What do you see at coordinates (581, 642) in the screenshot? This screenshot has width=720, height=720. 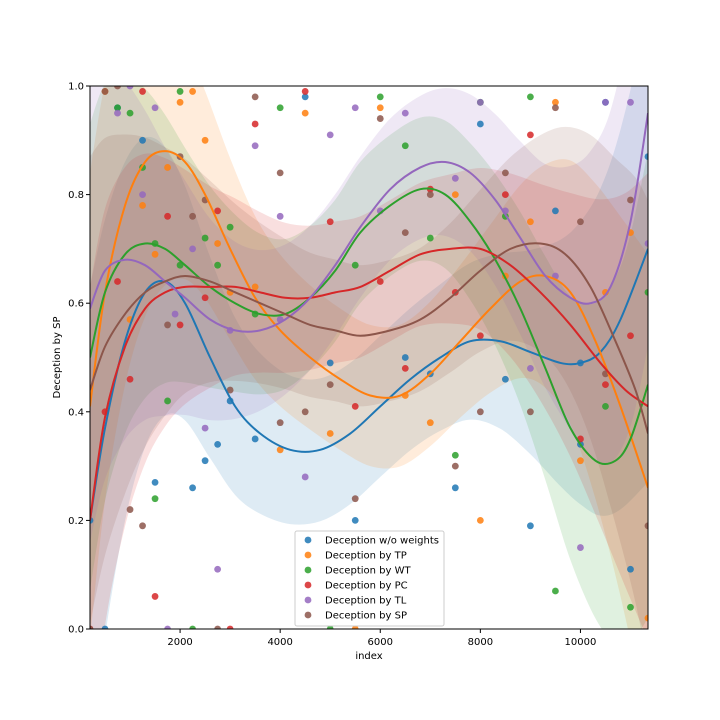 I see `x-tick-label: 10000` at bounding box center [581, 642].